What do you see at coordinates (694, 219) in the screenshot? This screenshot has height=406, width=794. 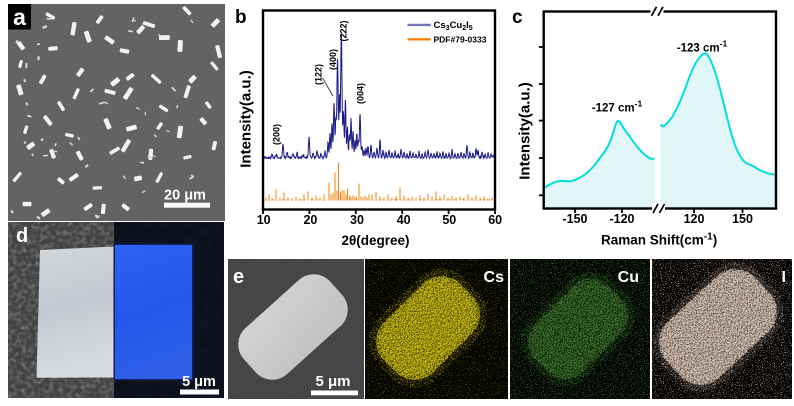 I see `svg-text: 120` at bounding box center [694, 219].